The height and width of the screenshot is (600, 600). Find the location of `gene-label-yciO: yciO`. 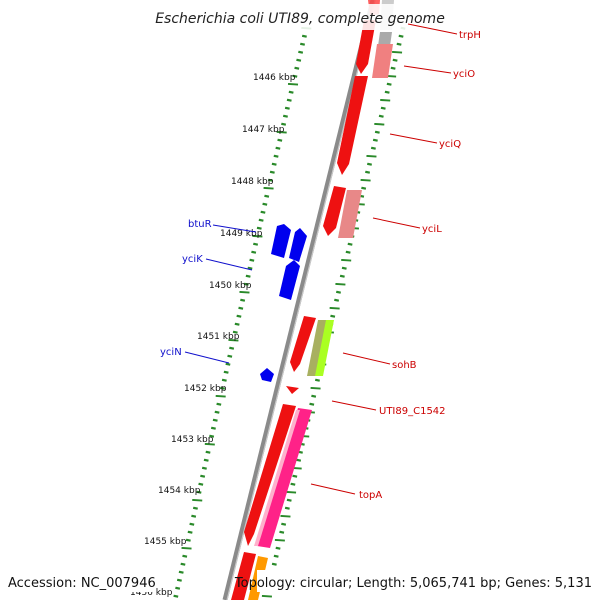

gene-label-yciO: yciO is located at coordinates (464, 74).